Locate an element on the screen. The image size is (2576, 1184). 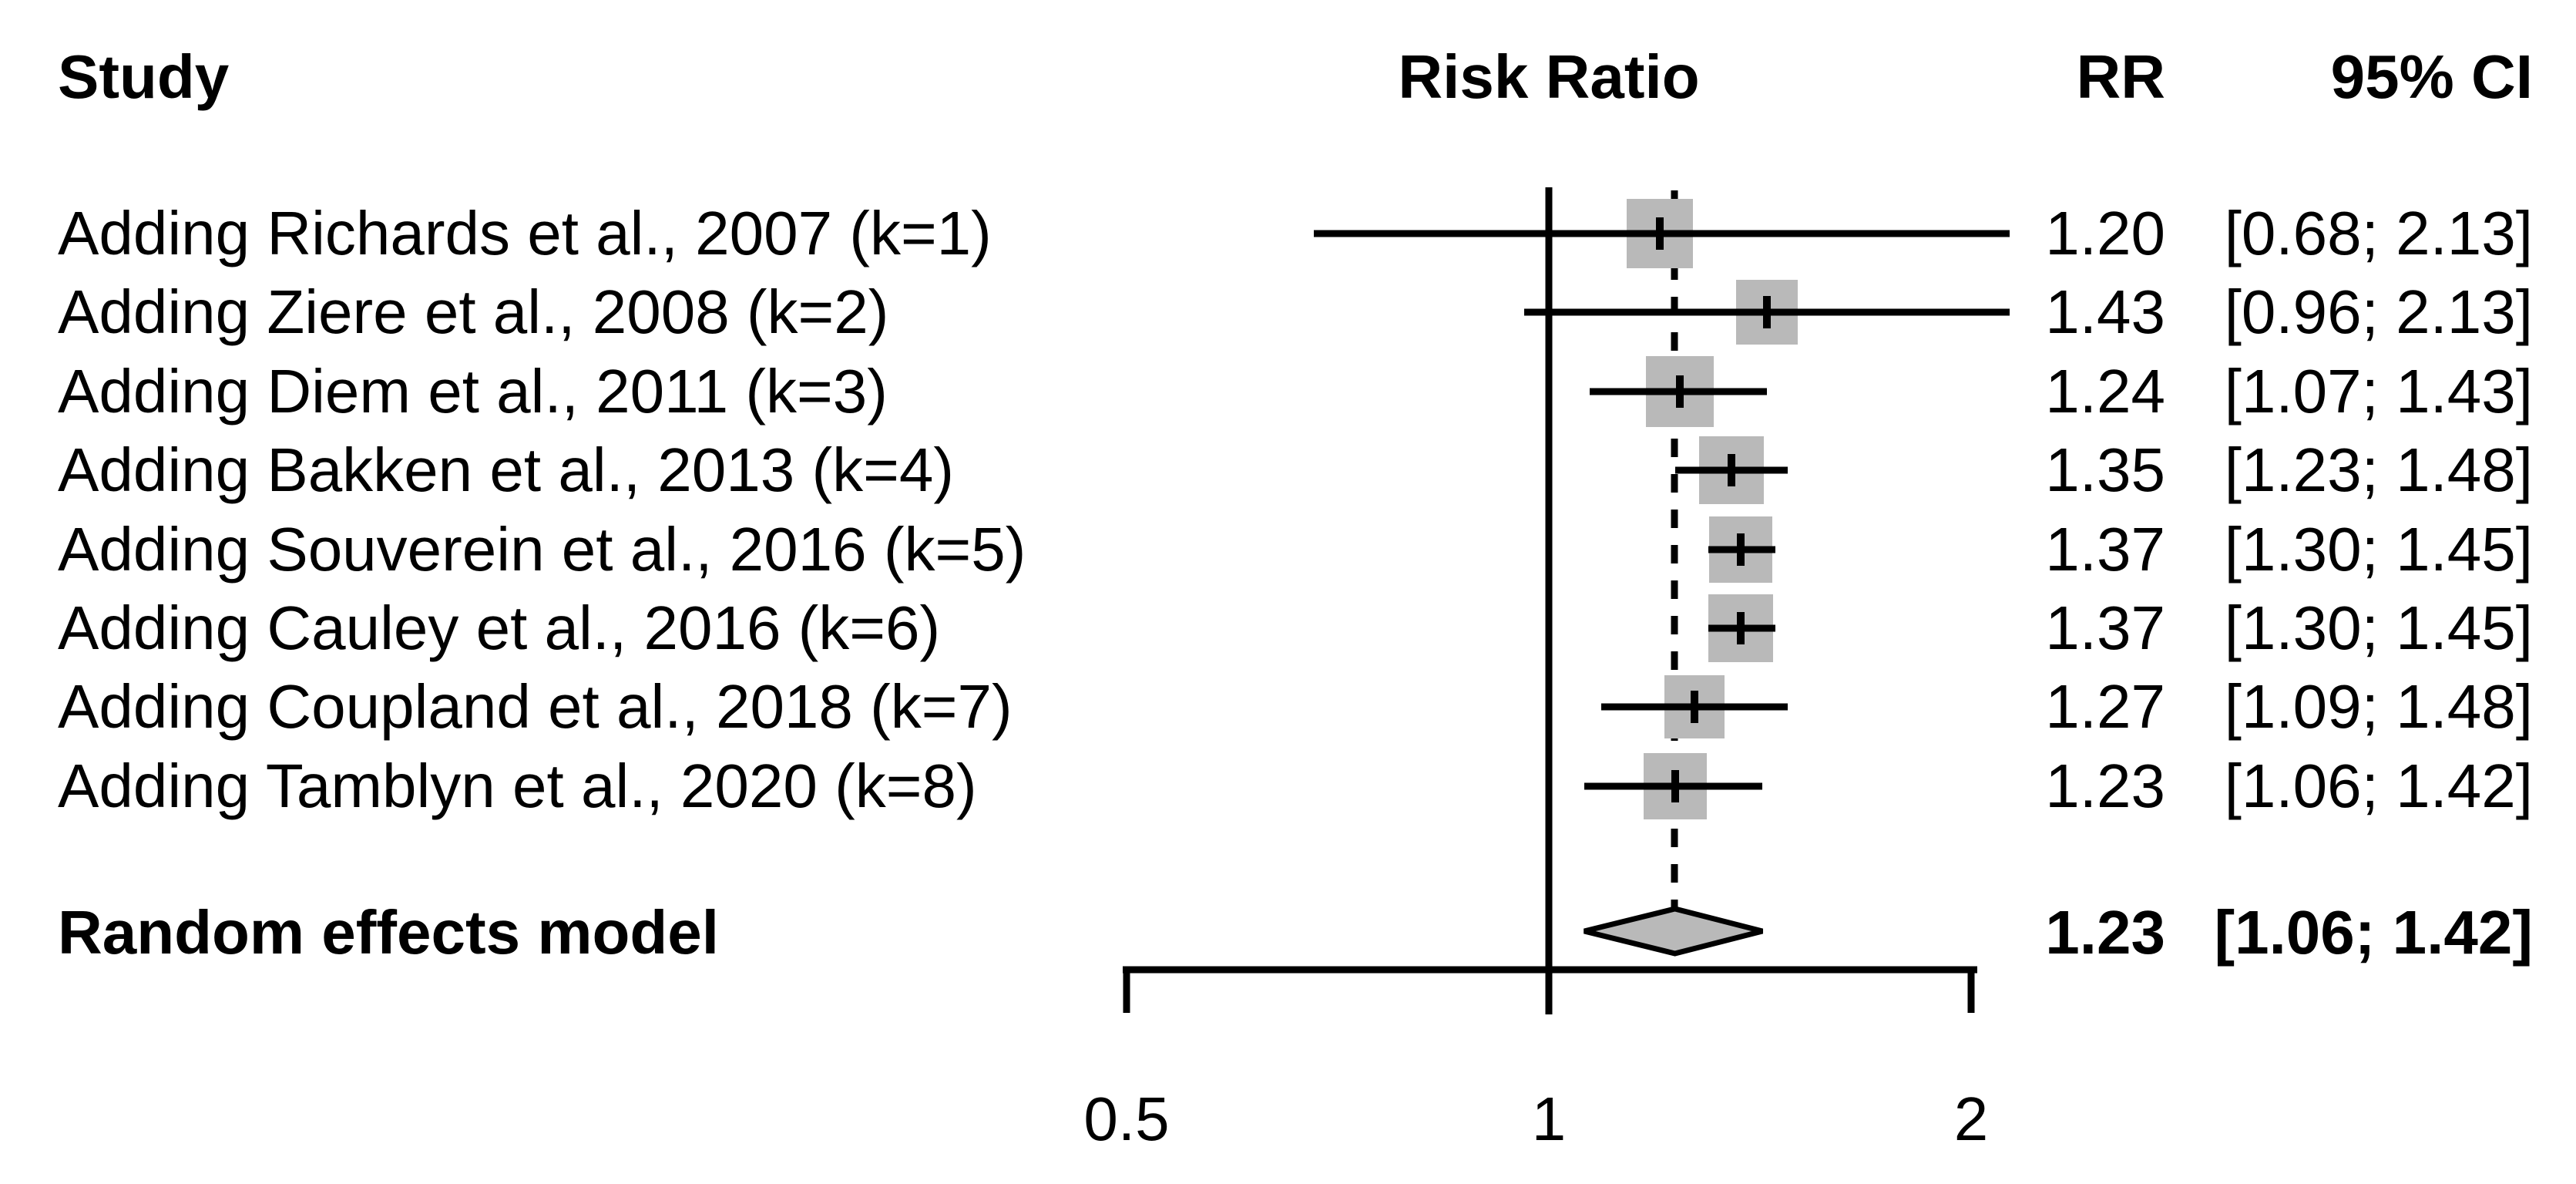
ci-value: [0.96; 2.13] is located at coordinates (2378, 312).